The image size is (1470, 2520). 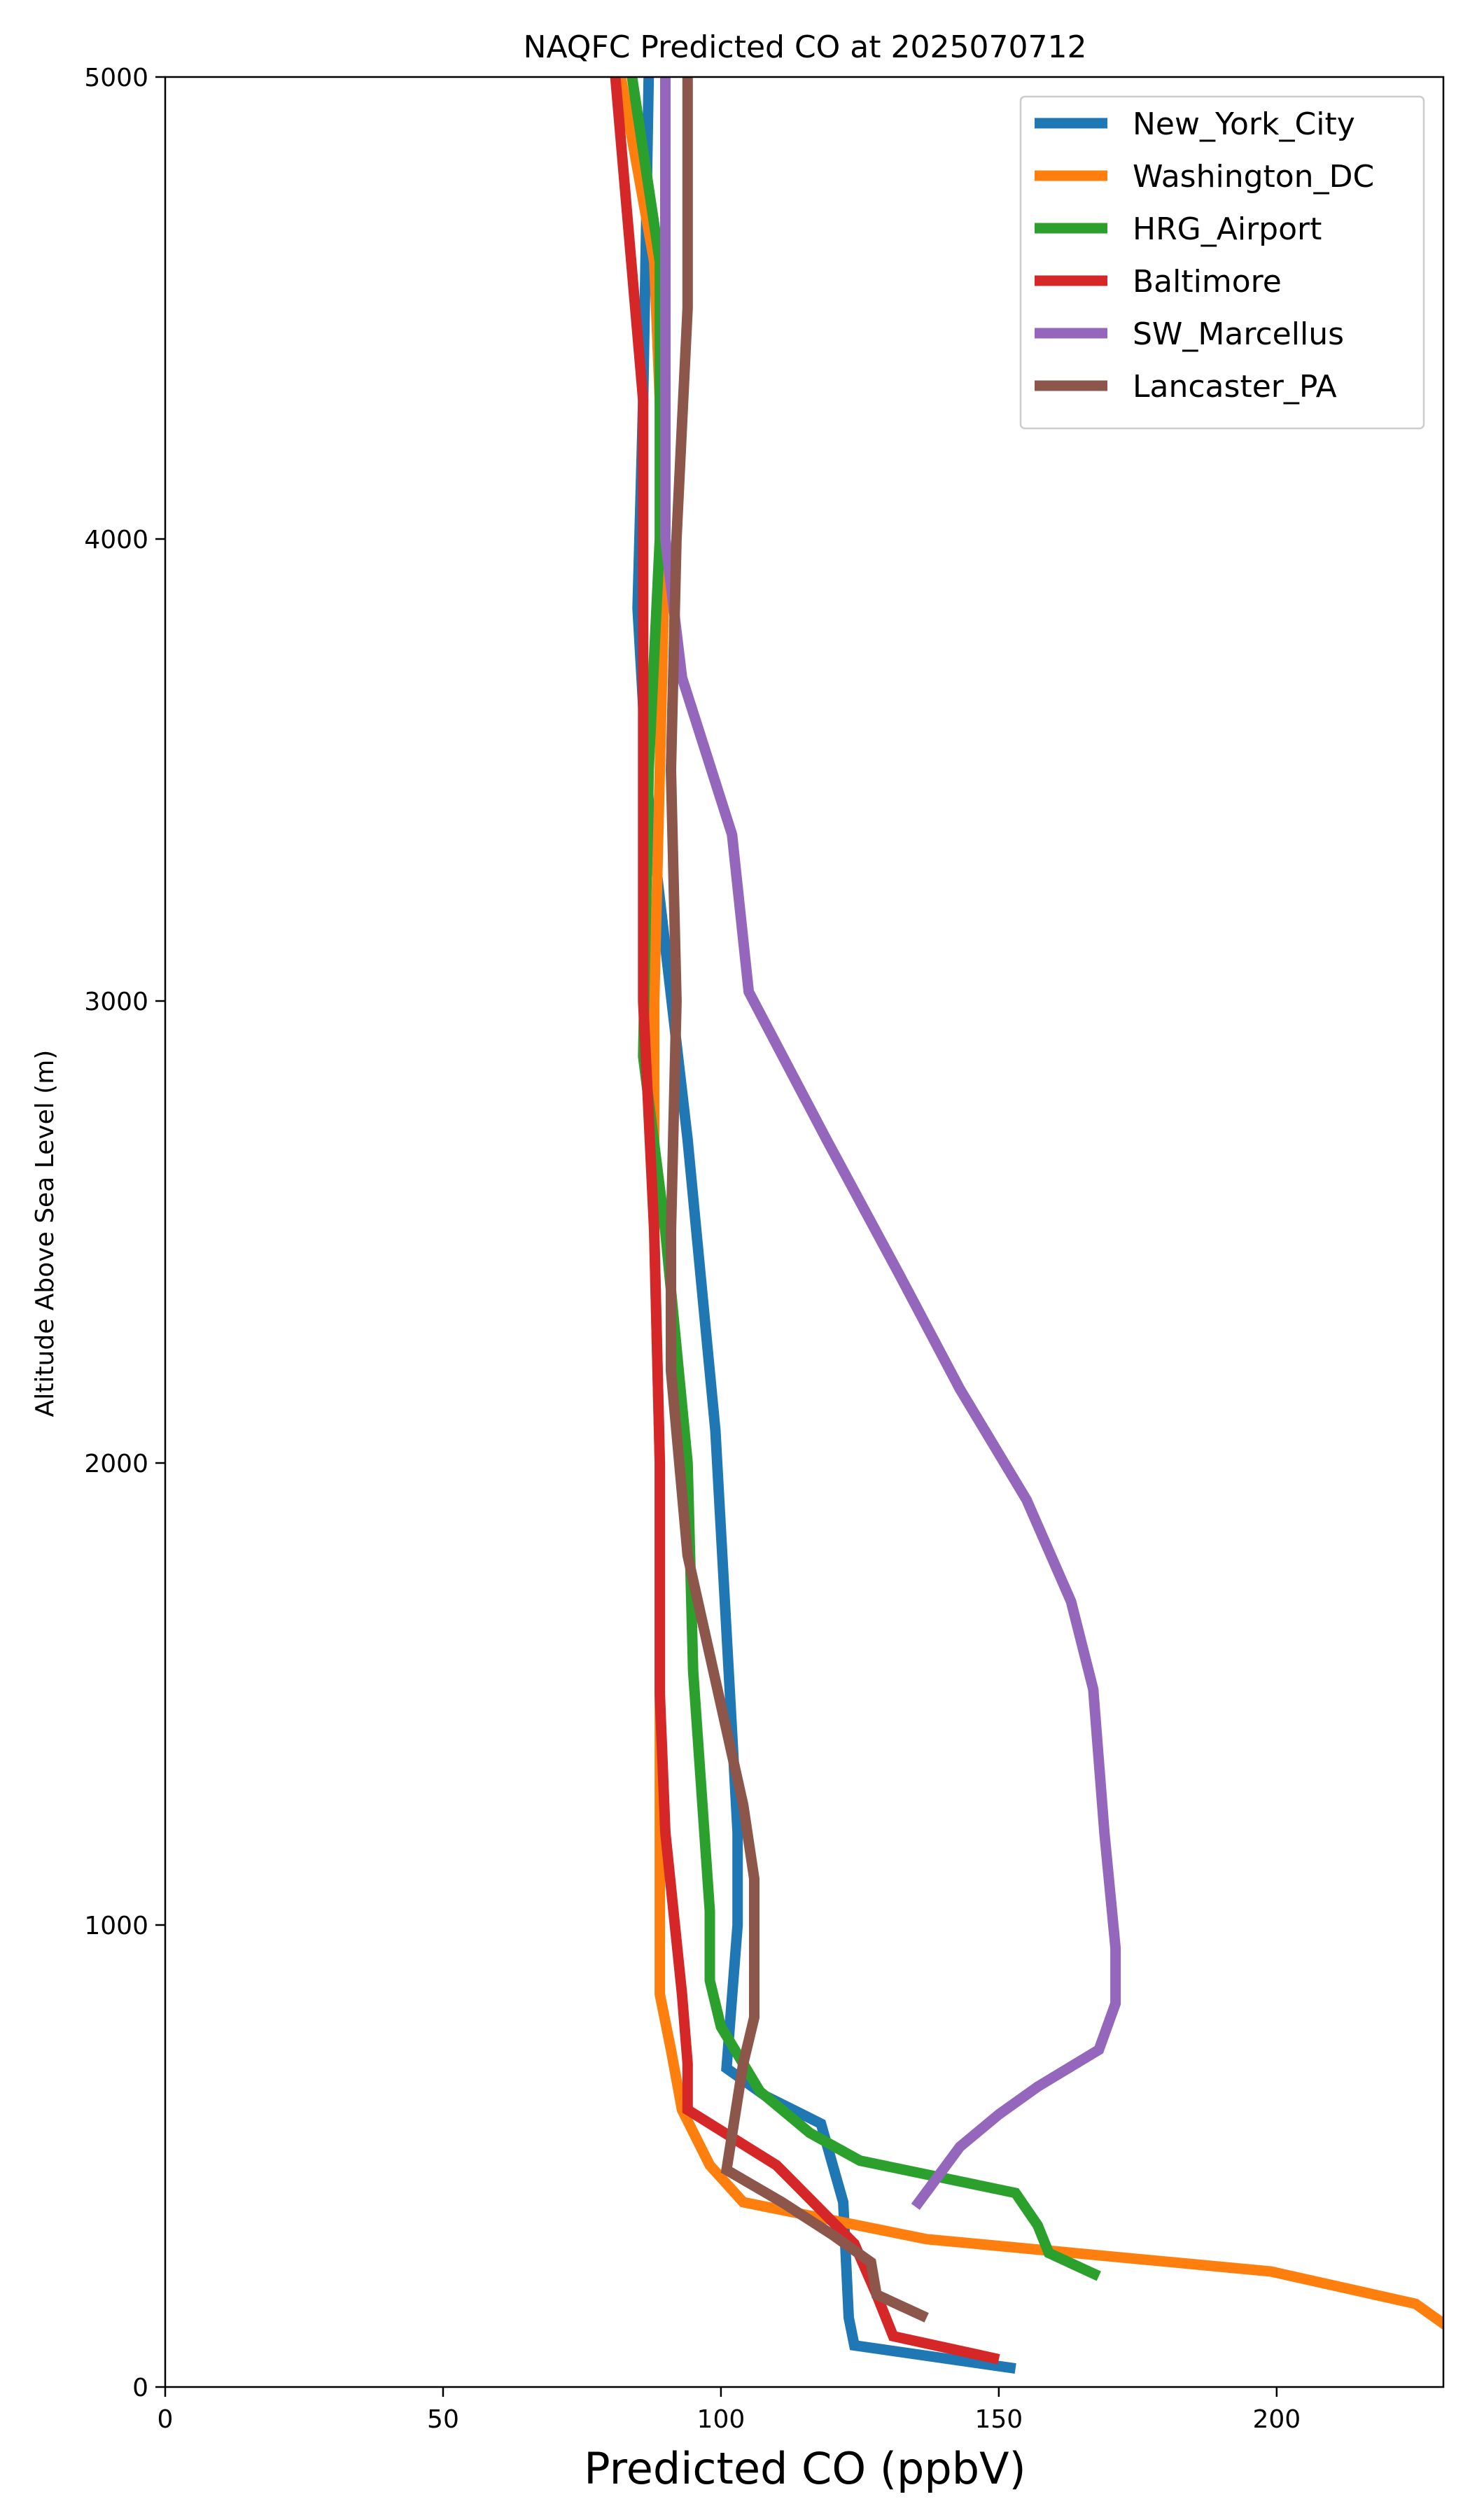 I want to click on x-tick-label: 200, so click(x=1276, y=2419).